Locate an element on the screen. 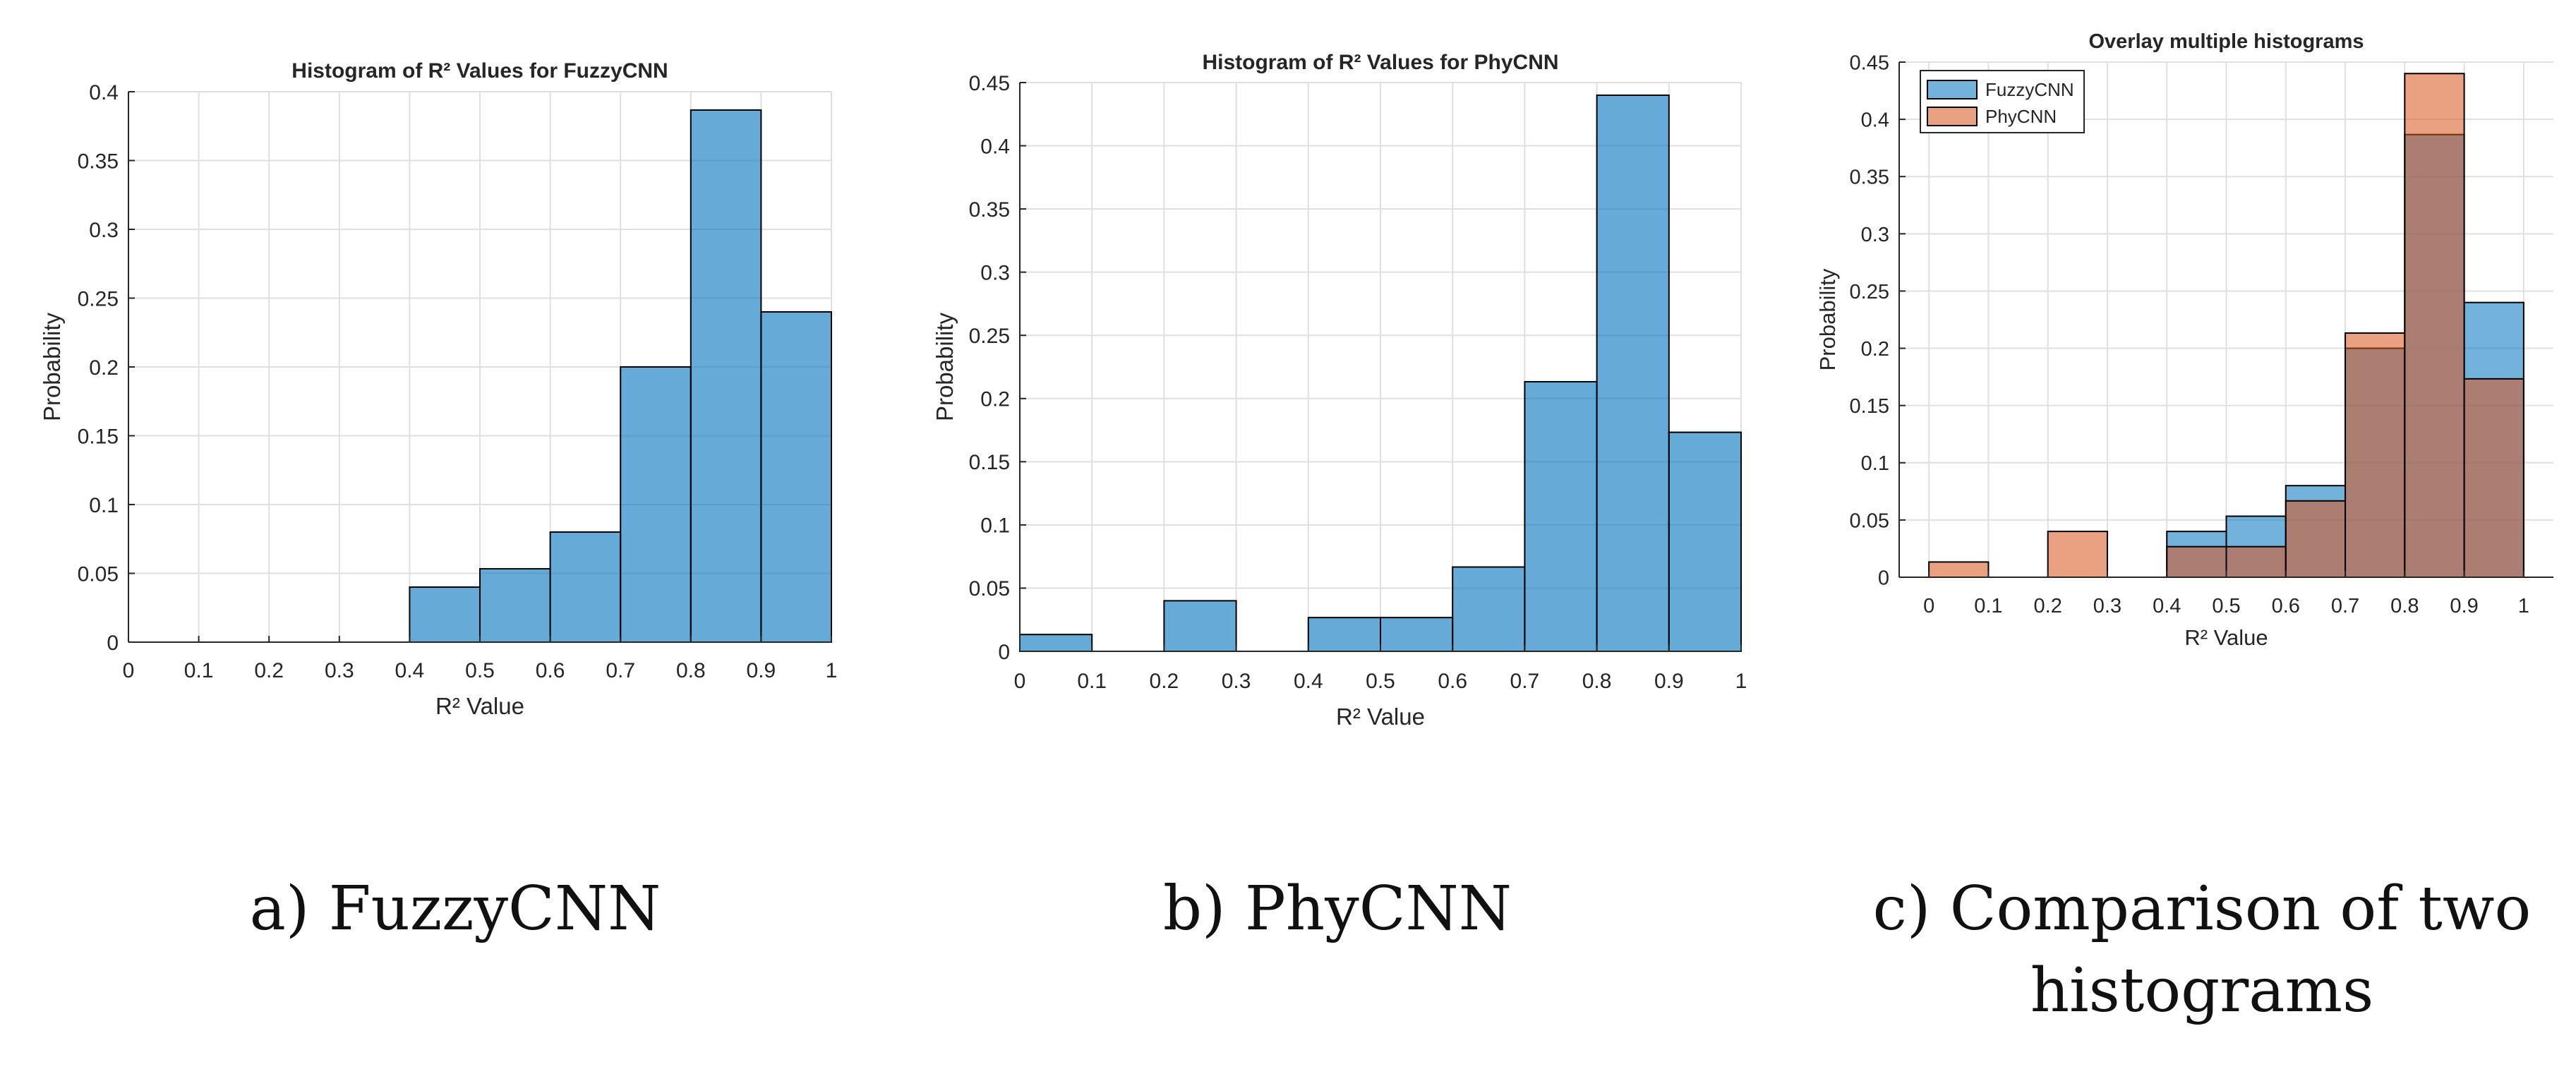 The image size is (2576, 1074). chart-title: Histogram of R² Values for PhyCNN is located at coordinates (1380, 62).